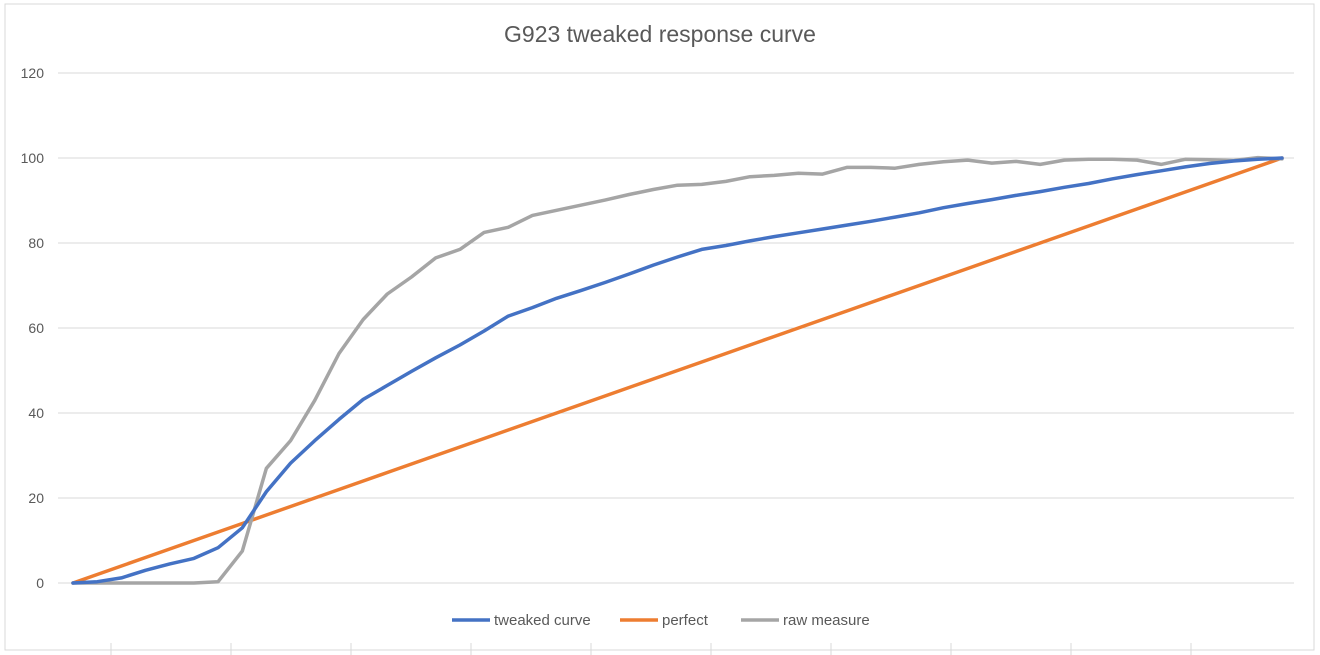  I want to click on x-axis-ticks, so click(651, 649).